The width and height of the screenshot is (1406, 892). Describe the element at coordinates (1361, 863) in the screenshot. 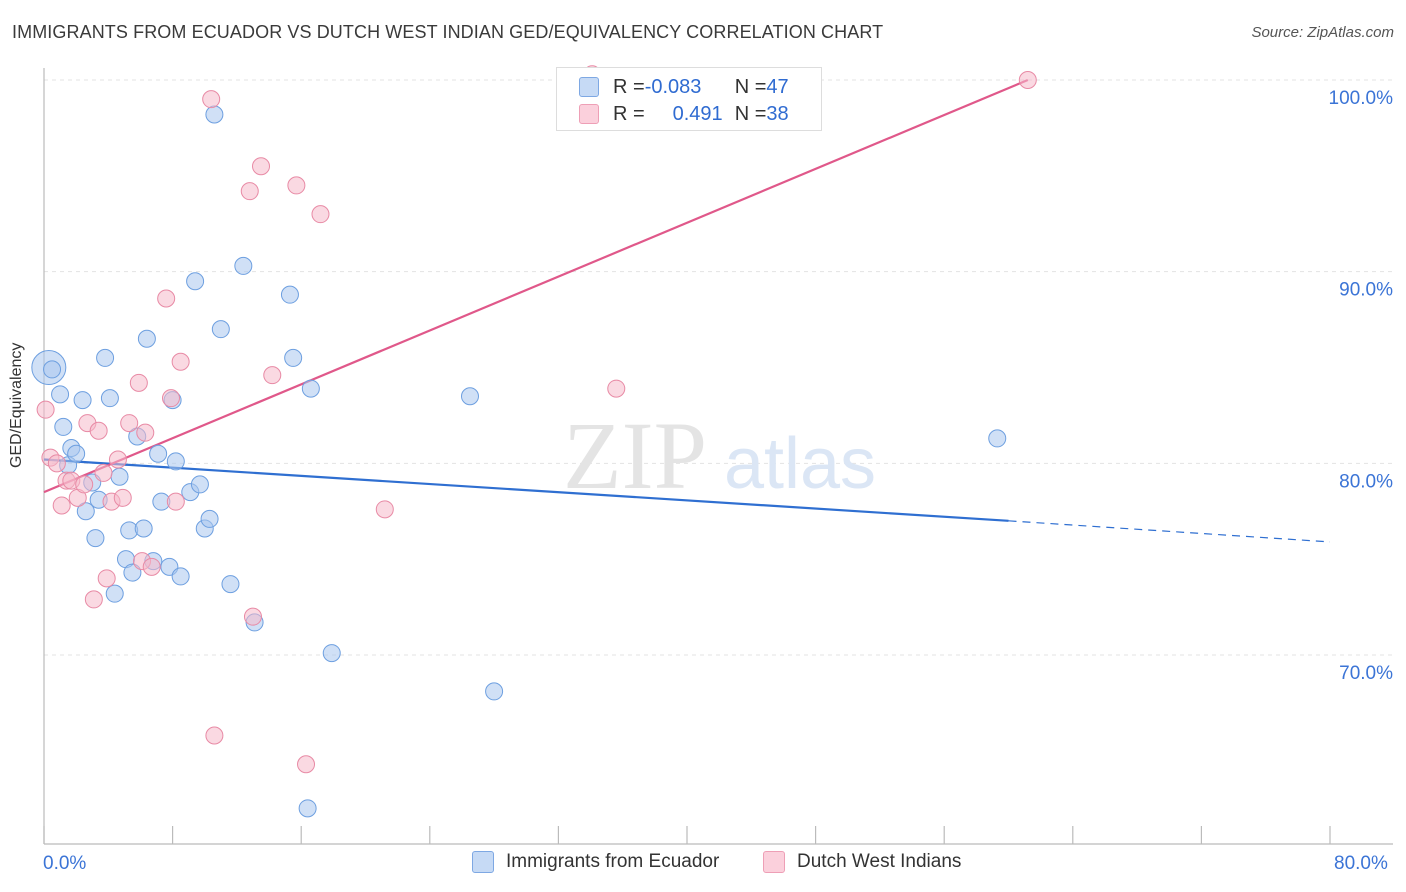

I see `x-tick-max: 80.0%` at that location.